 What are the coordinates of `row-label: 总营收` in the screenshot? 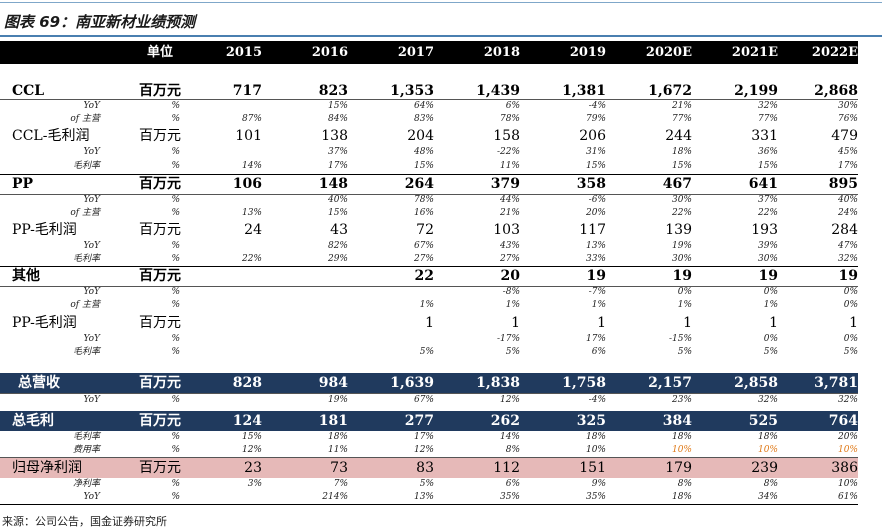 It's located at (39, 383).